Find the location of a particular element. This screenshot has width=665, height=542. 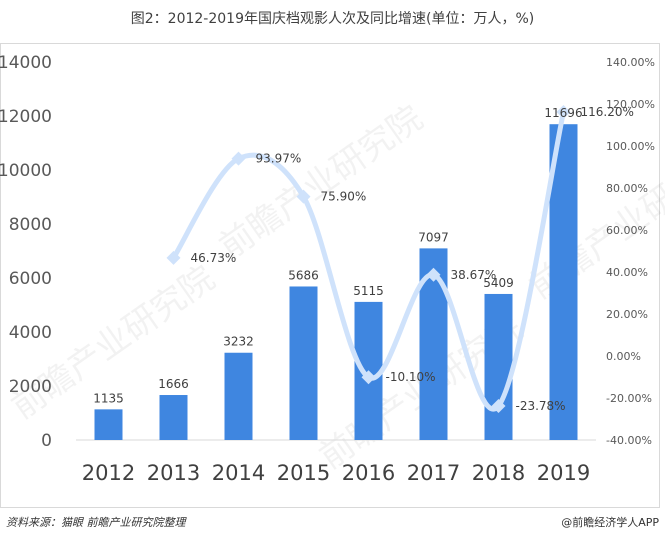

y-left-tick-label: 2000 is located at coordinates (30, 387).